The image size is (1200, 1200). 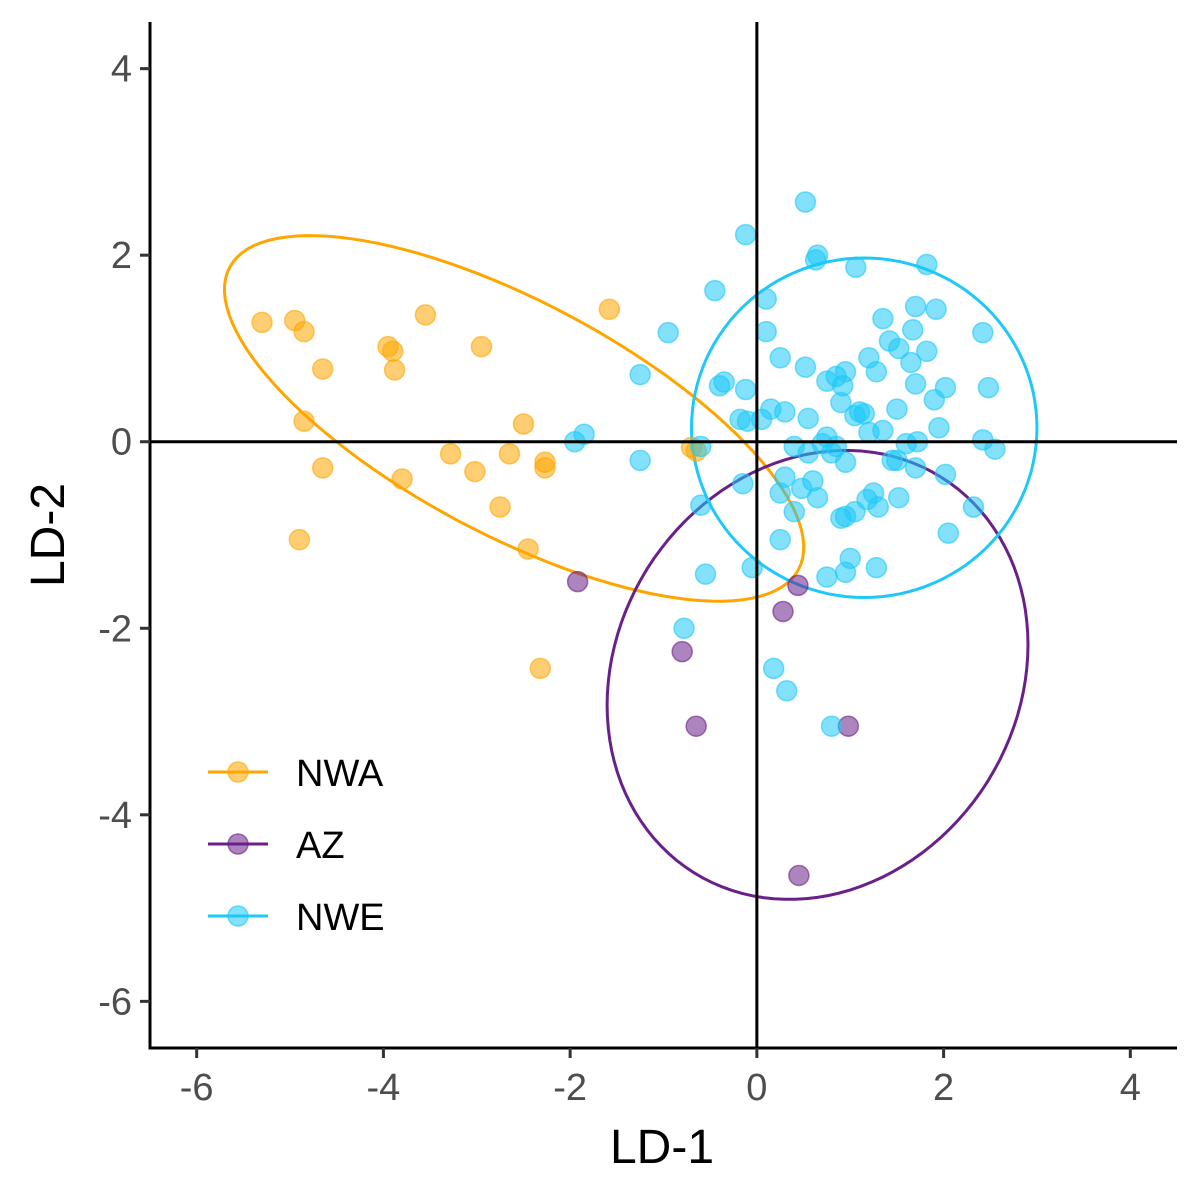 What do you see at coordinates (662, 1147) in the screenshot?
I see `x-axis-title: LD-1` at bounding box center [662, 1147].